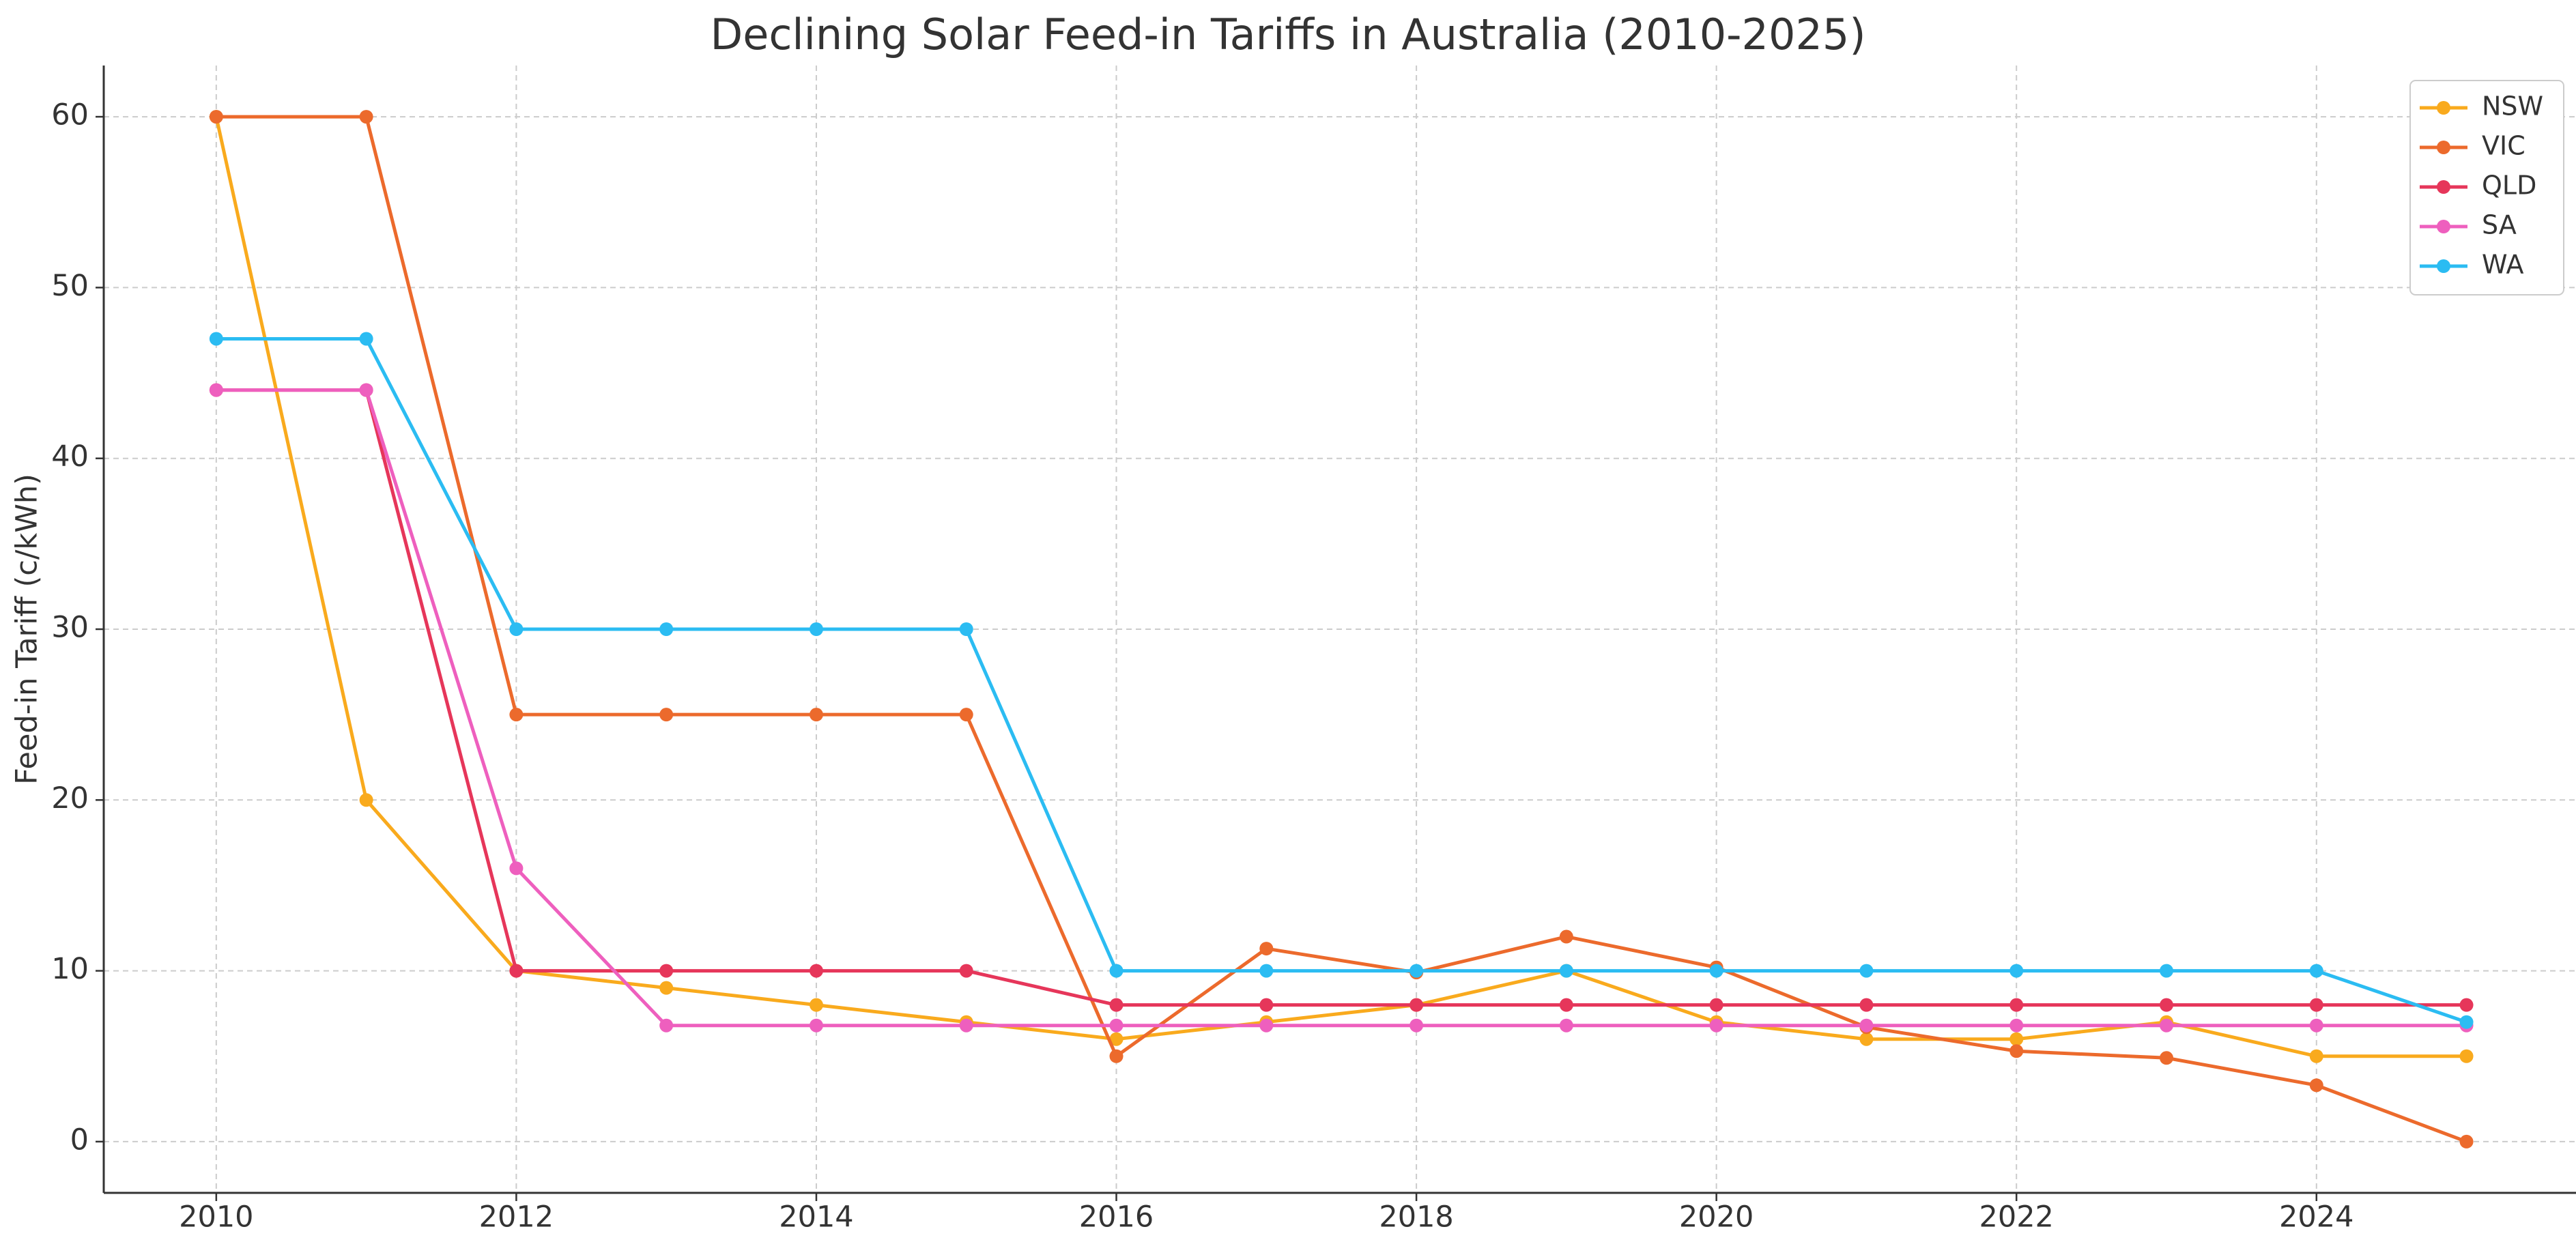 The height and width of the screenshot is (1242, 2576). What do you see at coordinates (79, 1140) in the screenshot?
I see `y-tick-label: 0` at bounding box center [79, 1140].